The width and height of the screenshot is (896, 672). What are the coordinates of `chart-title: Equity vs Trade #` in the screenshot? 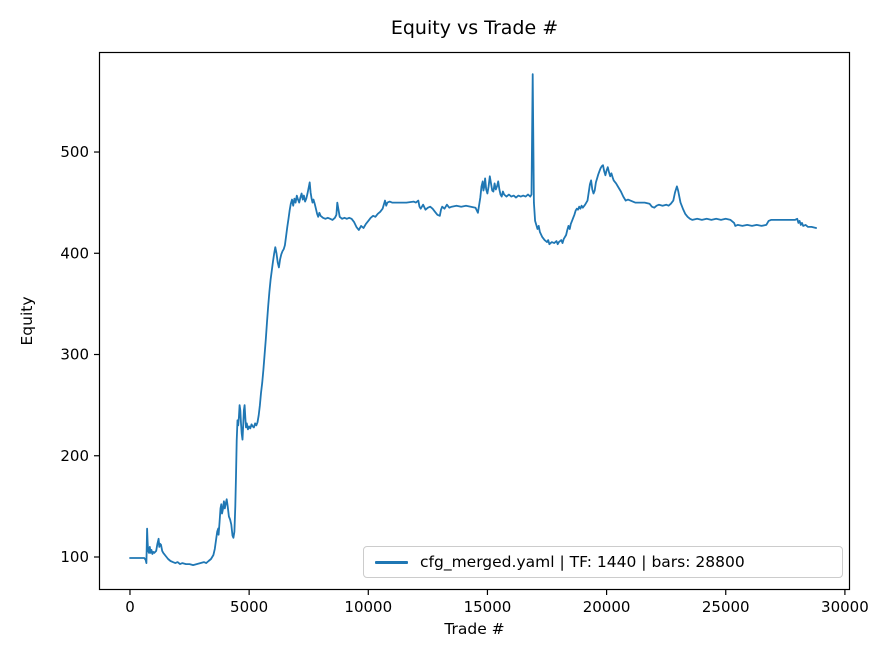 It's located at (474, 28).